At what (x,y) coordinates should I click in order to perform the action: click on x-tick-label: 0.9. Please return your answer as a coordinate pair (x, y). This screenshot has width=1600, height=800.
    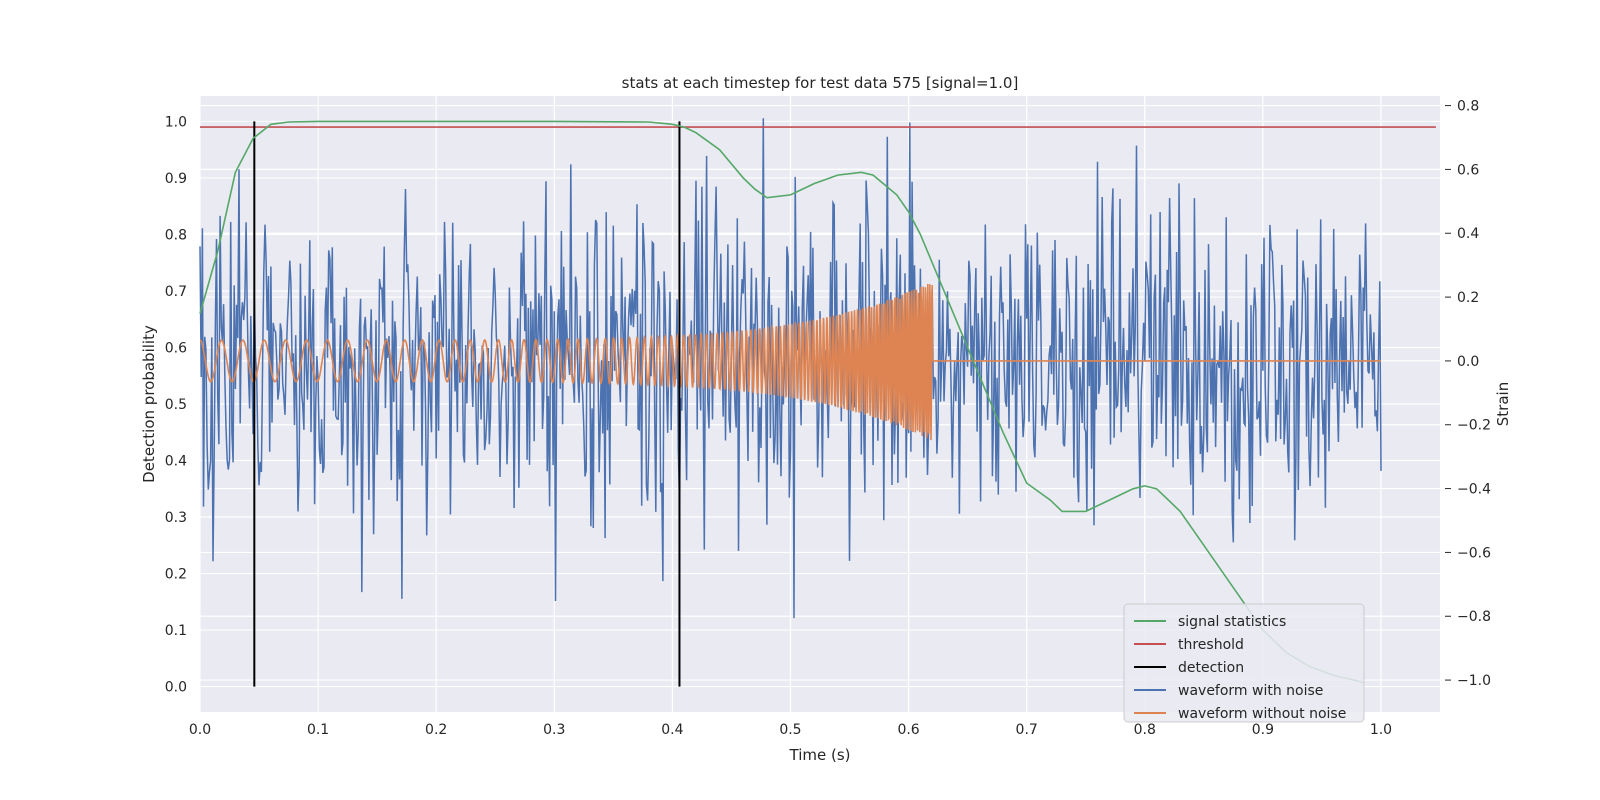
    Looking at the image, I should click on (1263, 730).